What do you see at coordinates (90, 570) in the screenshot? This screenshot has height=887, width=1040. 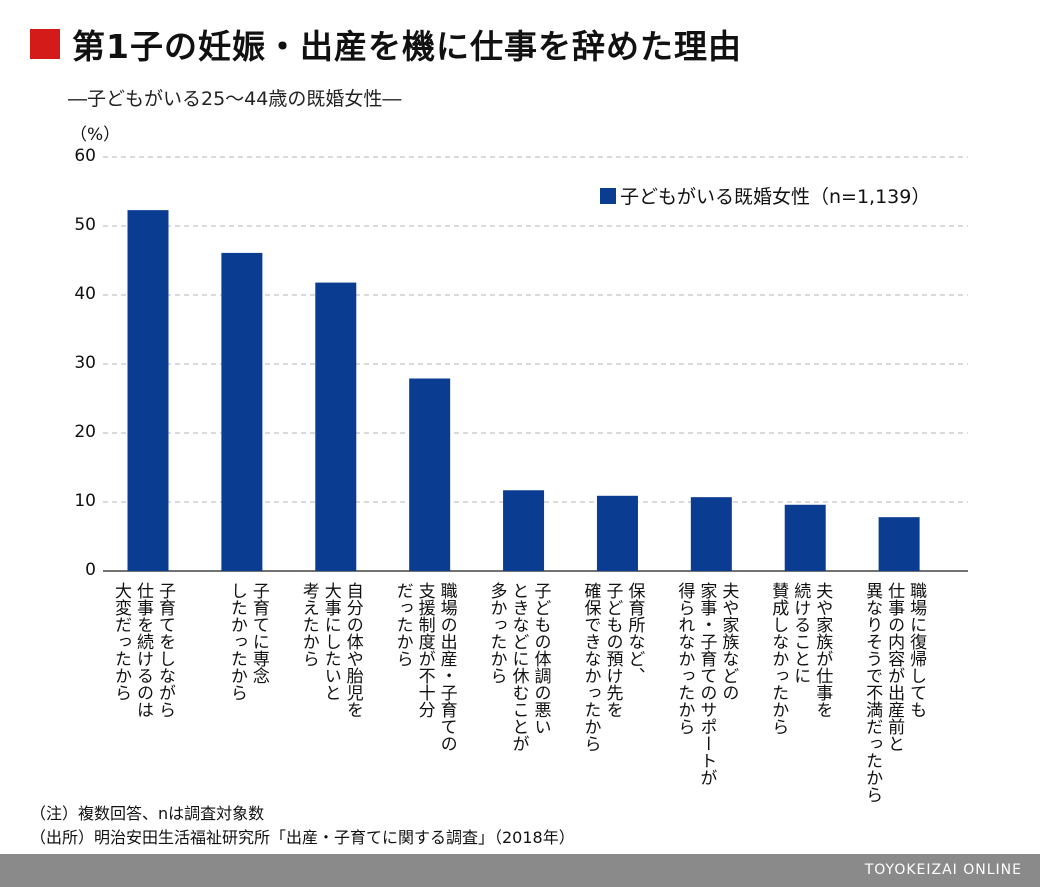 I see `y-tick-label: 0` at bounding box center [90, 570].